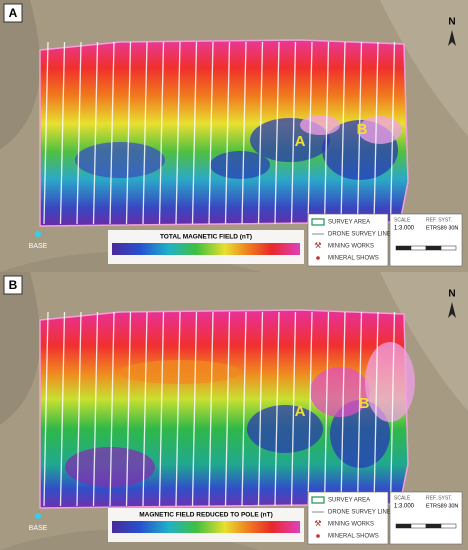  I want to click on scale-box, so click(426, 240).